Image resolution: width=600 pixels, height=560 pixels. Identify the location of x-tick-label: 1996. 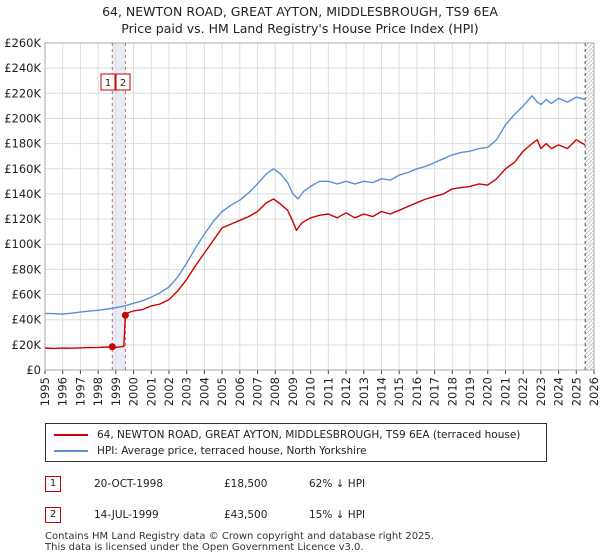
(63, 391).